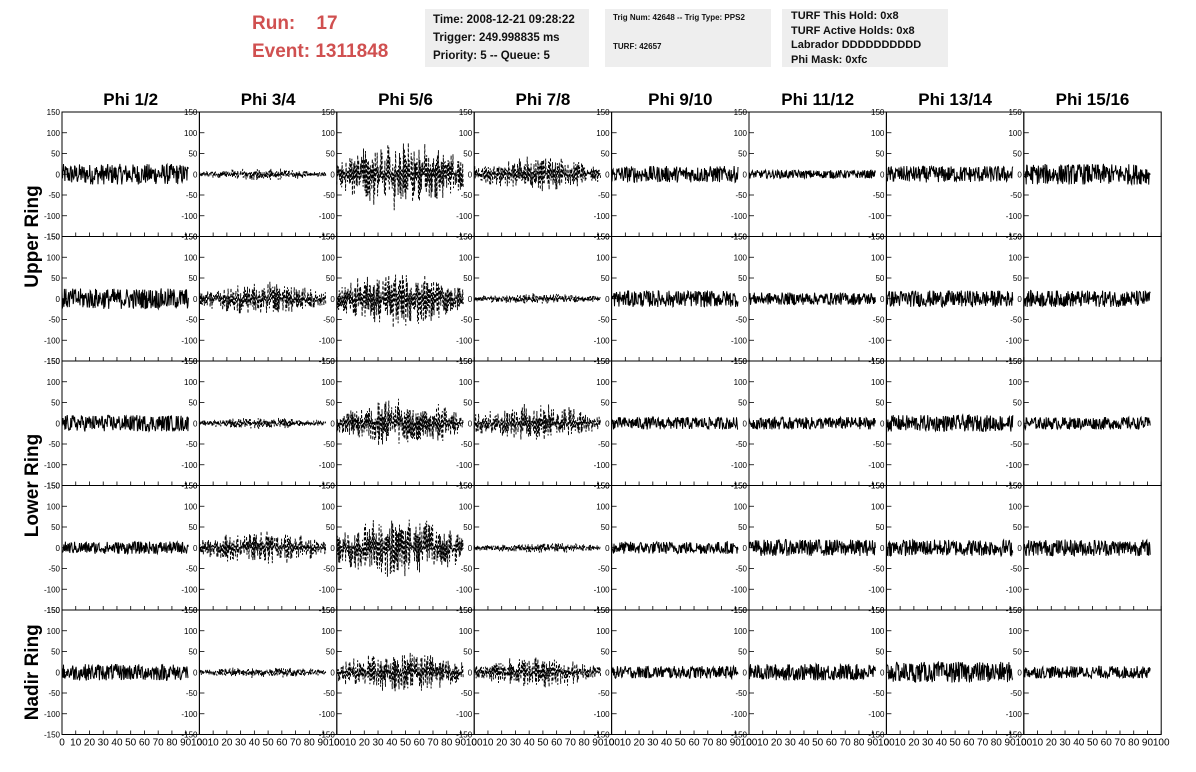 The width and height of the screenshot is (1196, 772). I want to click on trig-num-text: Trig Num: 42648 -- Trig Type: PPS2, so click(679, 17).